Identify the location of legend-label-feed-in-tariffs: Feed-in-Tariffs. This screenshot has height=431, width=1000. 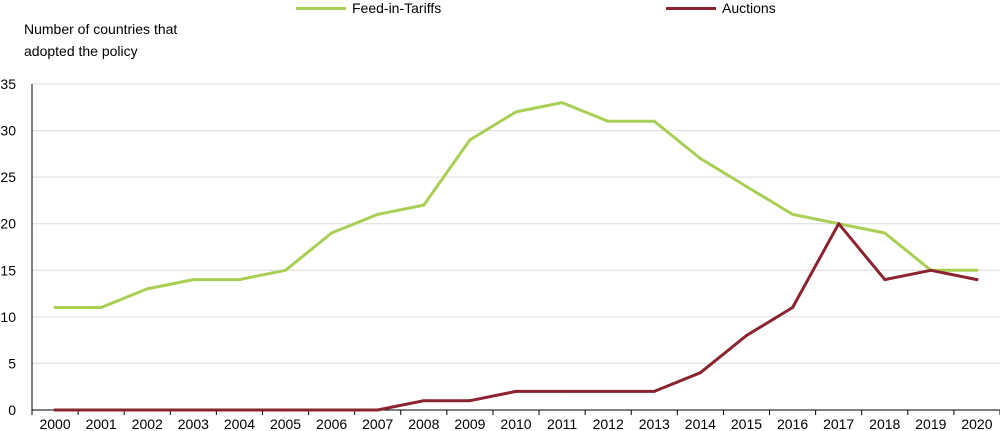
(397, 8).